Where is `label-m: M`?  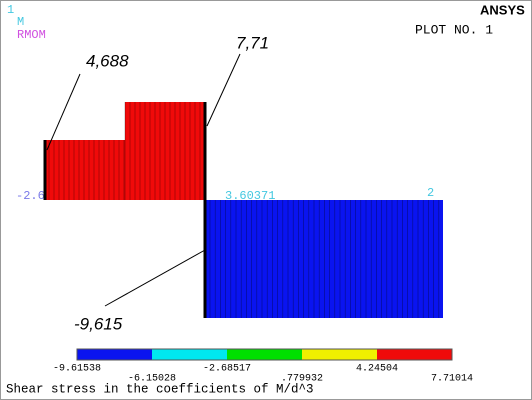
label-m: M is located at coordinates (20, 22).